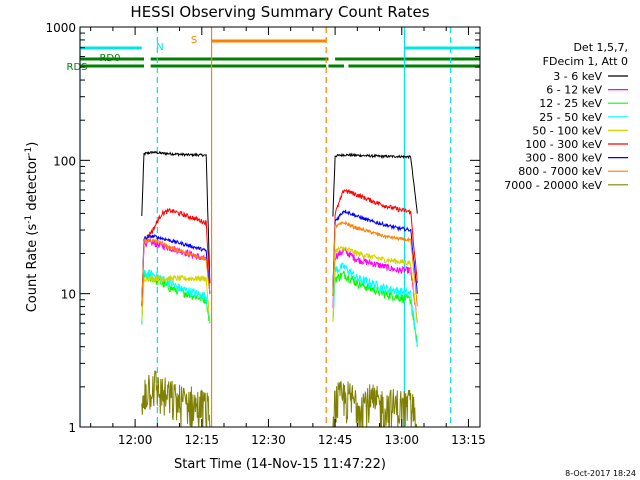 The width and height of the screenshot is (640, 480). Describe the element at coordinates (280, 464) in the screenshot. I see `x-axis-label: Start Time (14-Nov-15 11:47:22)` at that location.